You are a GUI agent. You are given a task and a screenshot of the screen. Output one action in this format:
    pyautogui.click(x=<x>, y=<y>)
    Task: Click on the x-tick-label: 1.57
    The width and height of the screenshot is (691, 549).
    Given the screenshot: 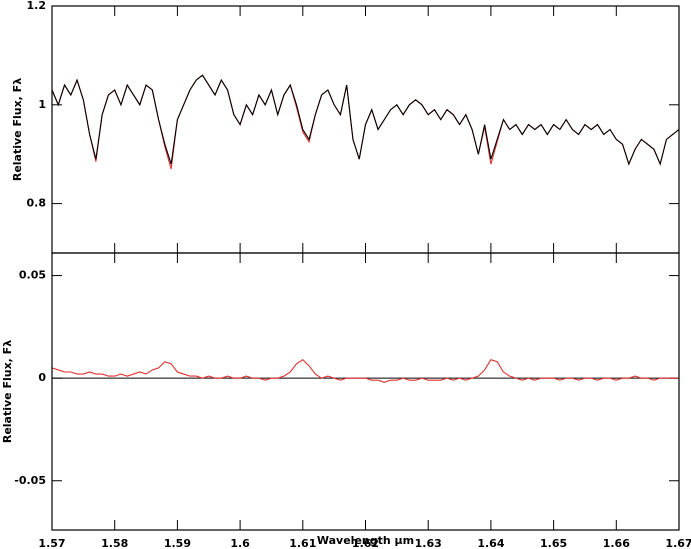 What is the action you would take?
    pyautogui.click(x=51, y=543)
    